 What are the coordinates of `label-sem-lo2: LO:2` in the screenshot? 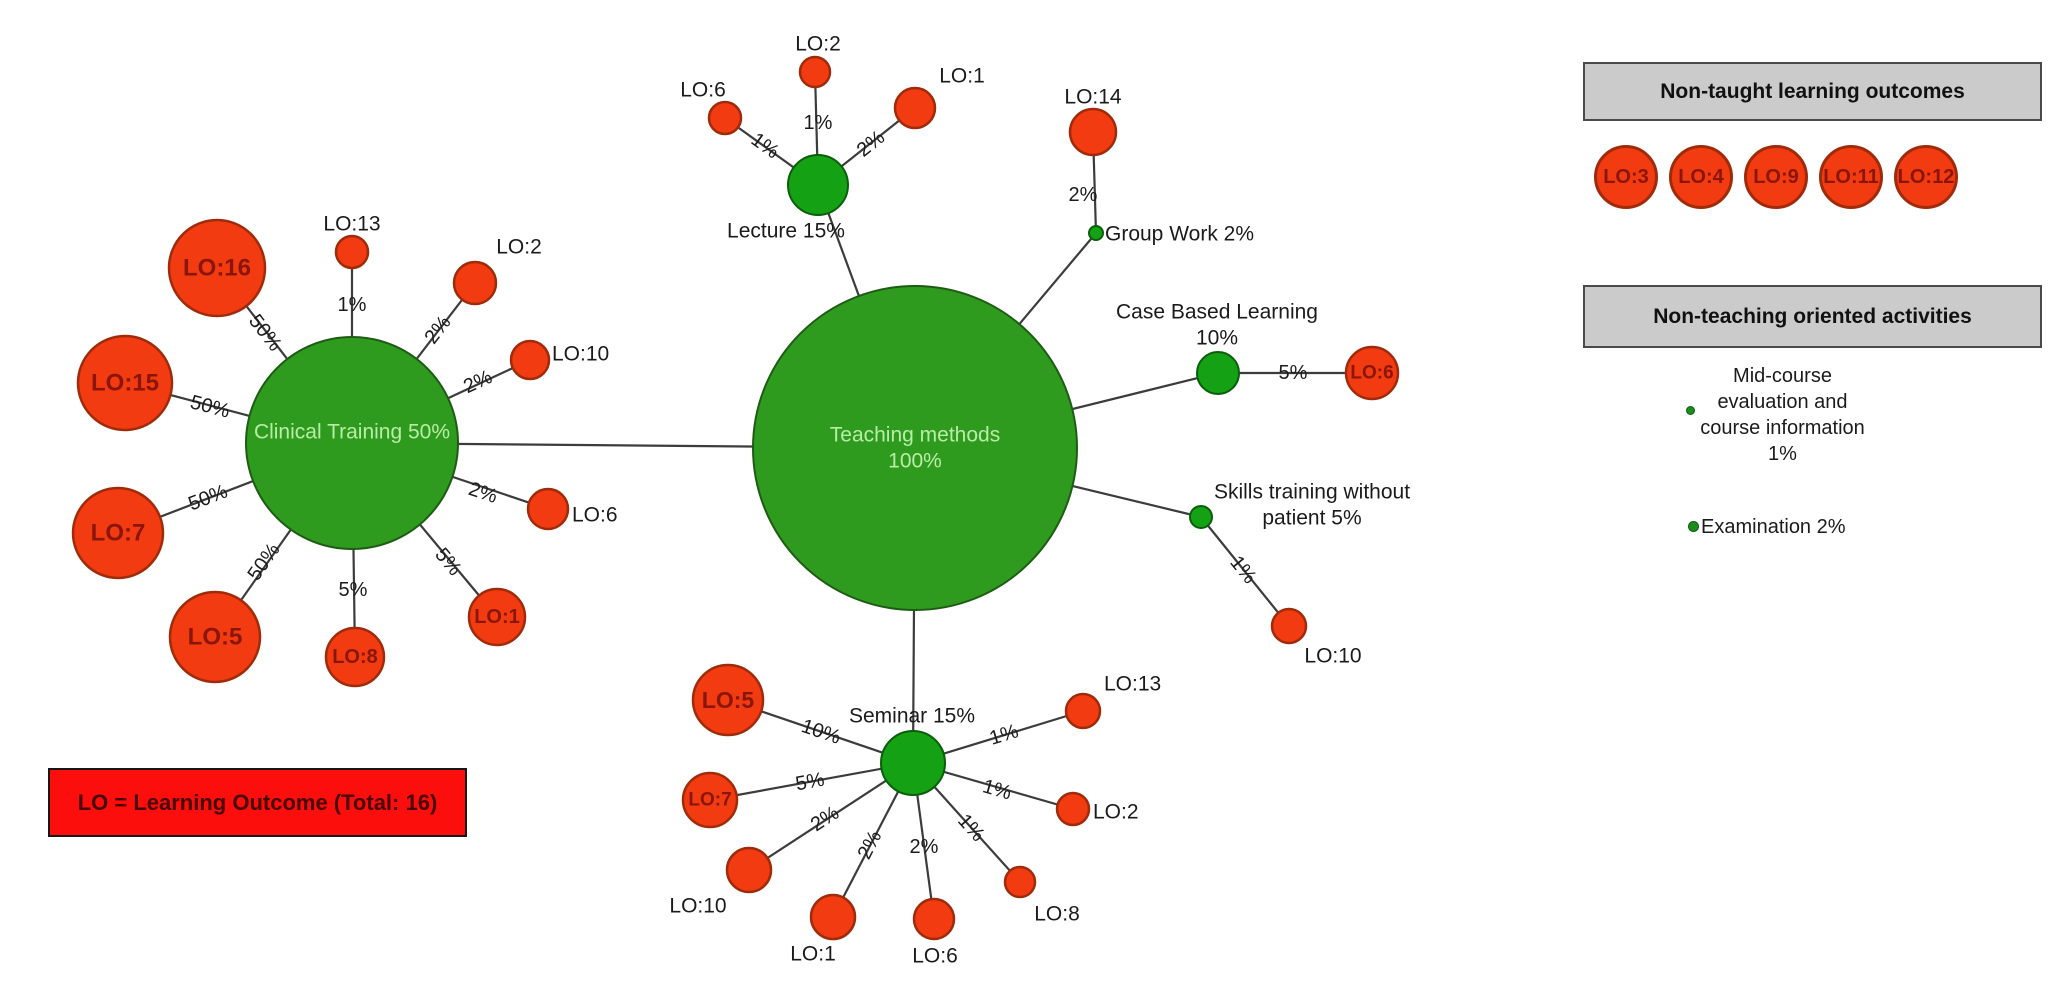 It's located at (1116, 812).